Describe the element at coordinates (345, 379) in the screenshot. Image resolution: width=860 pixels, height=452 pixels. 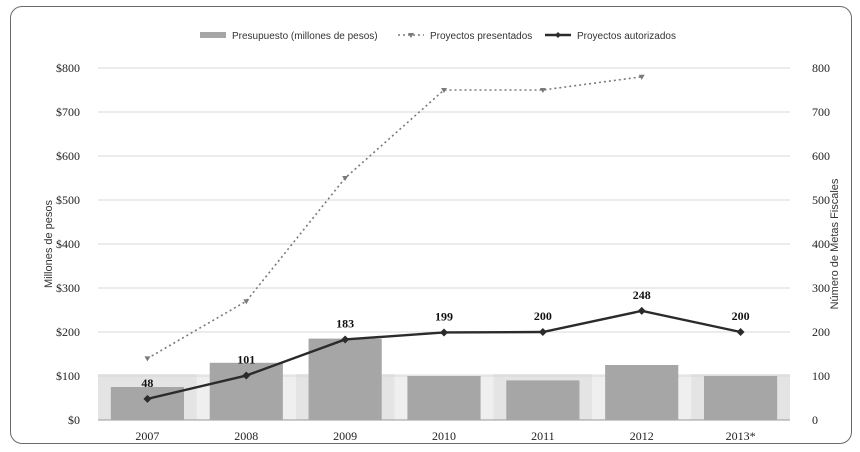
I see `bar-2009` at that location.